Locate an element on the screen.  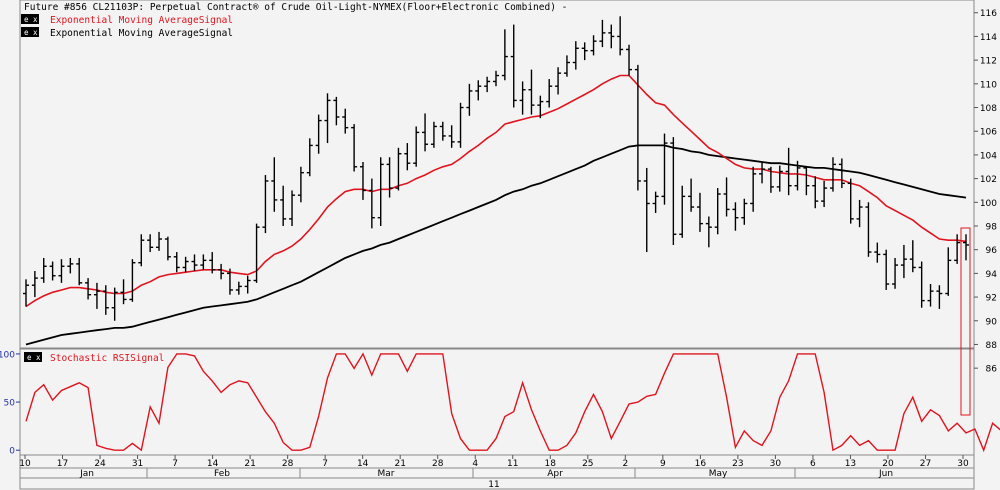
price-axis-label: 90 is located at coordinates (992, 322).